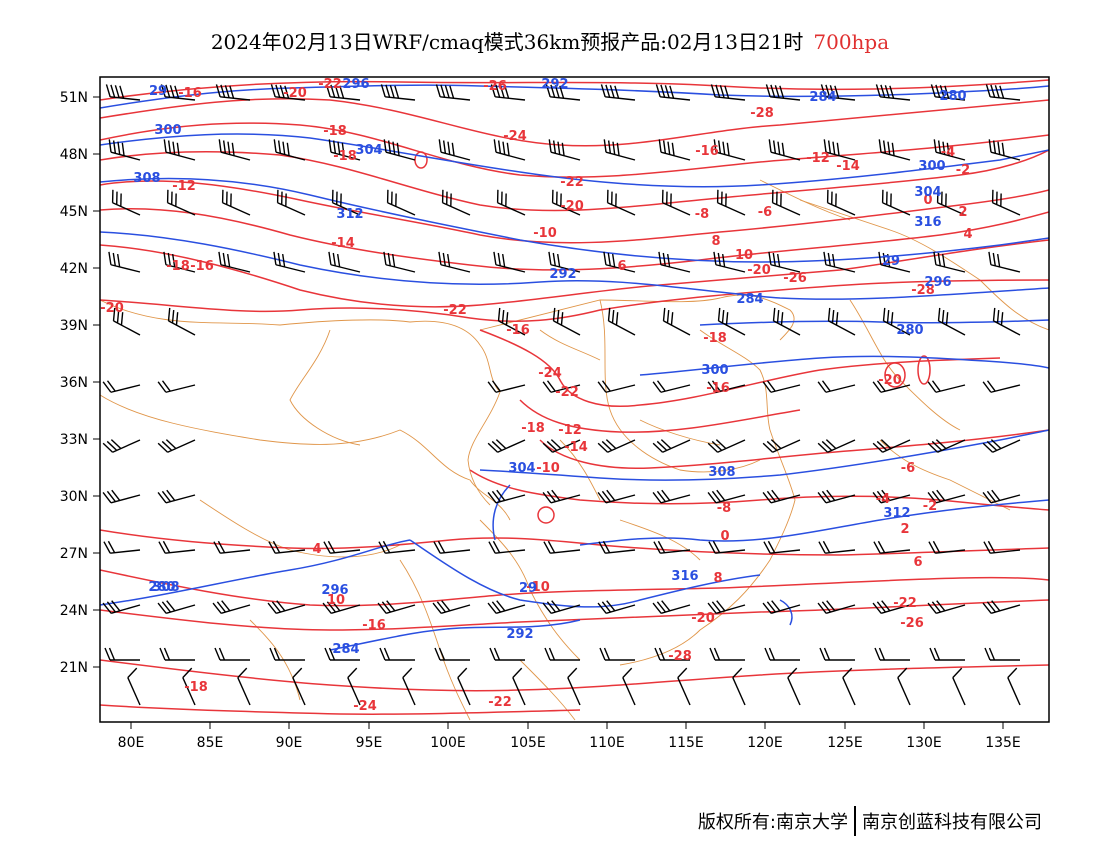 This screenshot has height=850, width=1100. Describe the element at coordinates (714, 370) in the screenshot. I see `height-label: 300` at that location.